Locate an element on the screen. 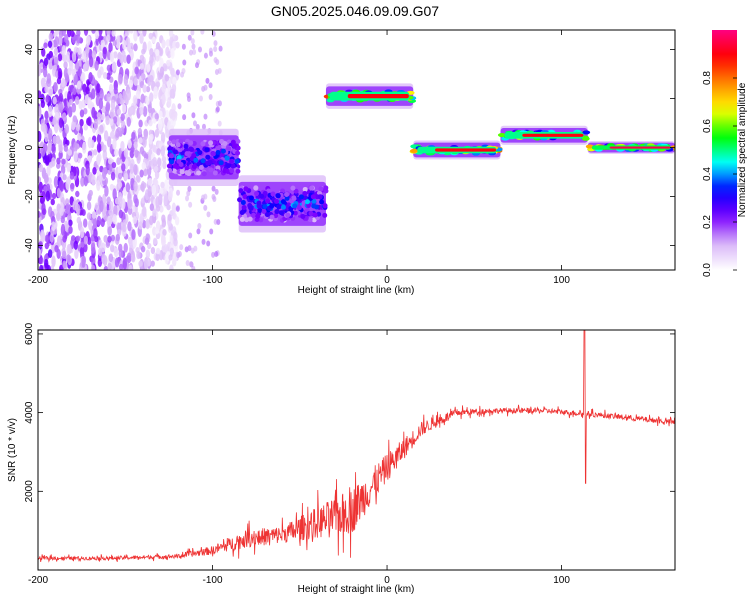  chart-title: GN05.2025.046.09.09.G07 is located at coordinates (355, 11).